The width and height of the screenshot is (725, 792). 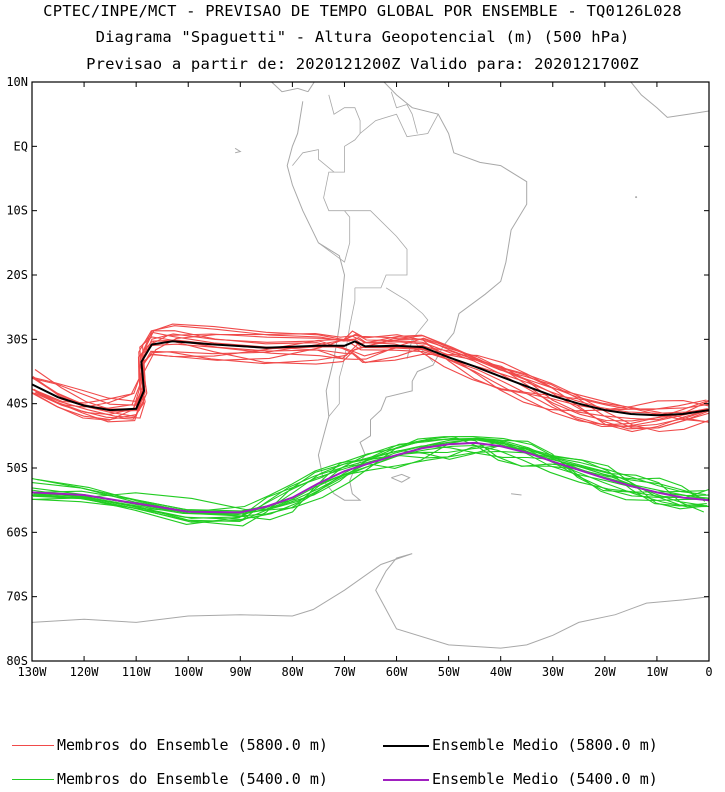 I want to click on lon-tick-label: 100W, so click(x=189, y=672).